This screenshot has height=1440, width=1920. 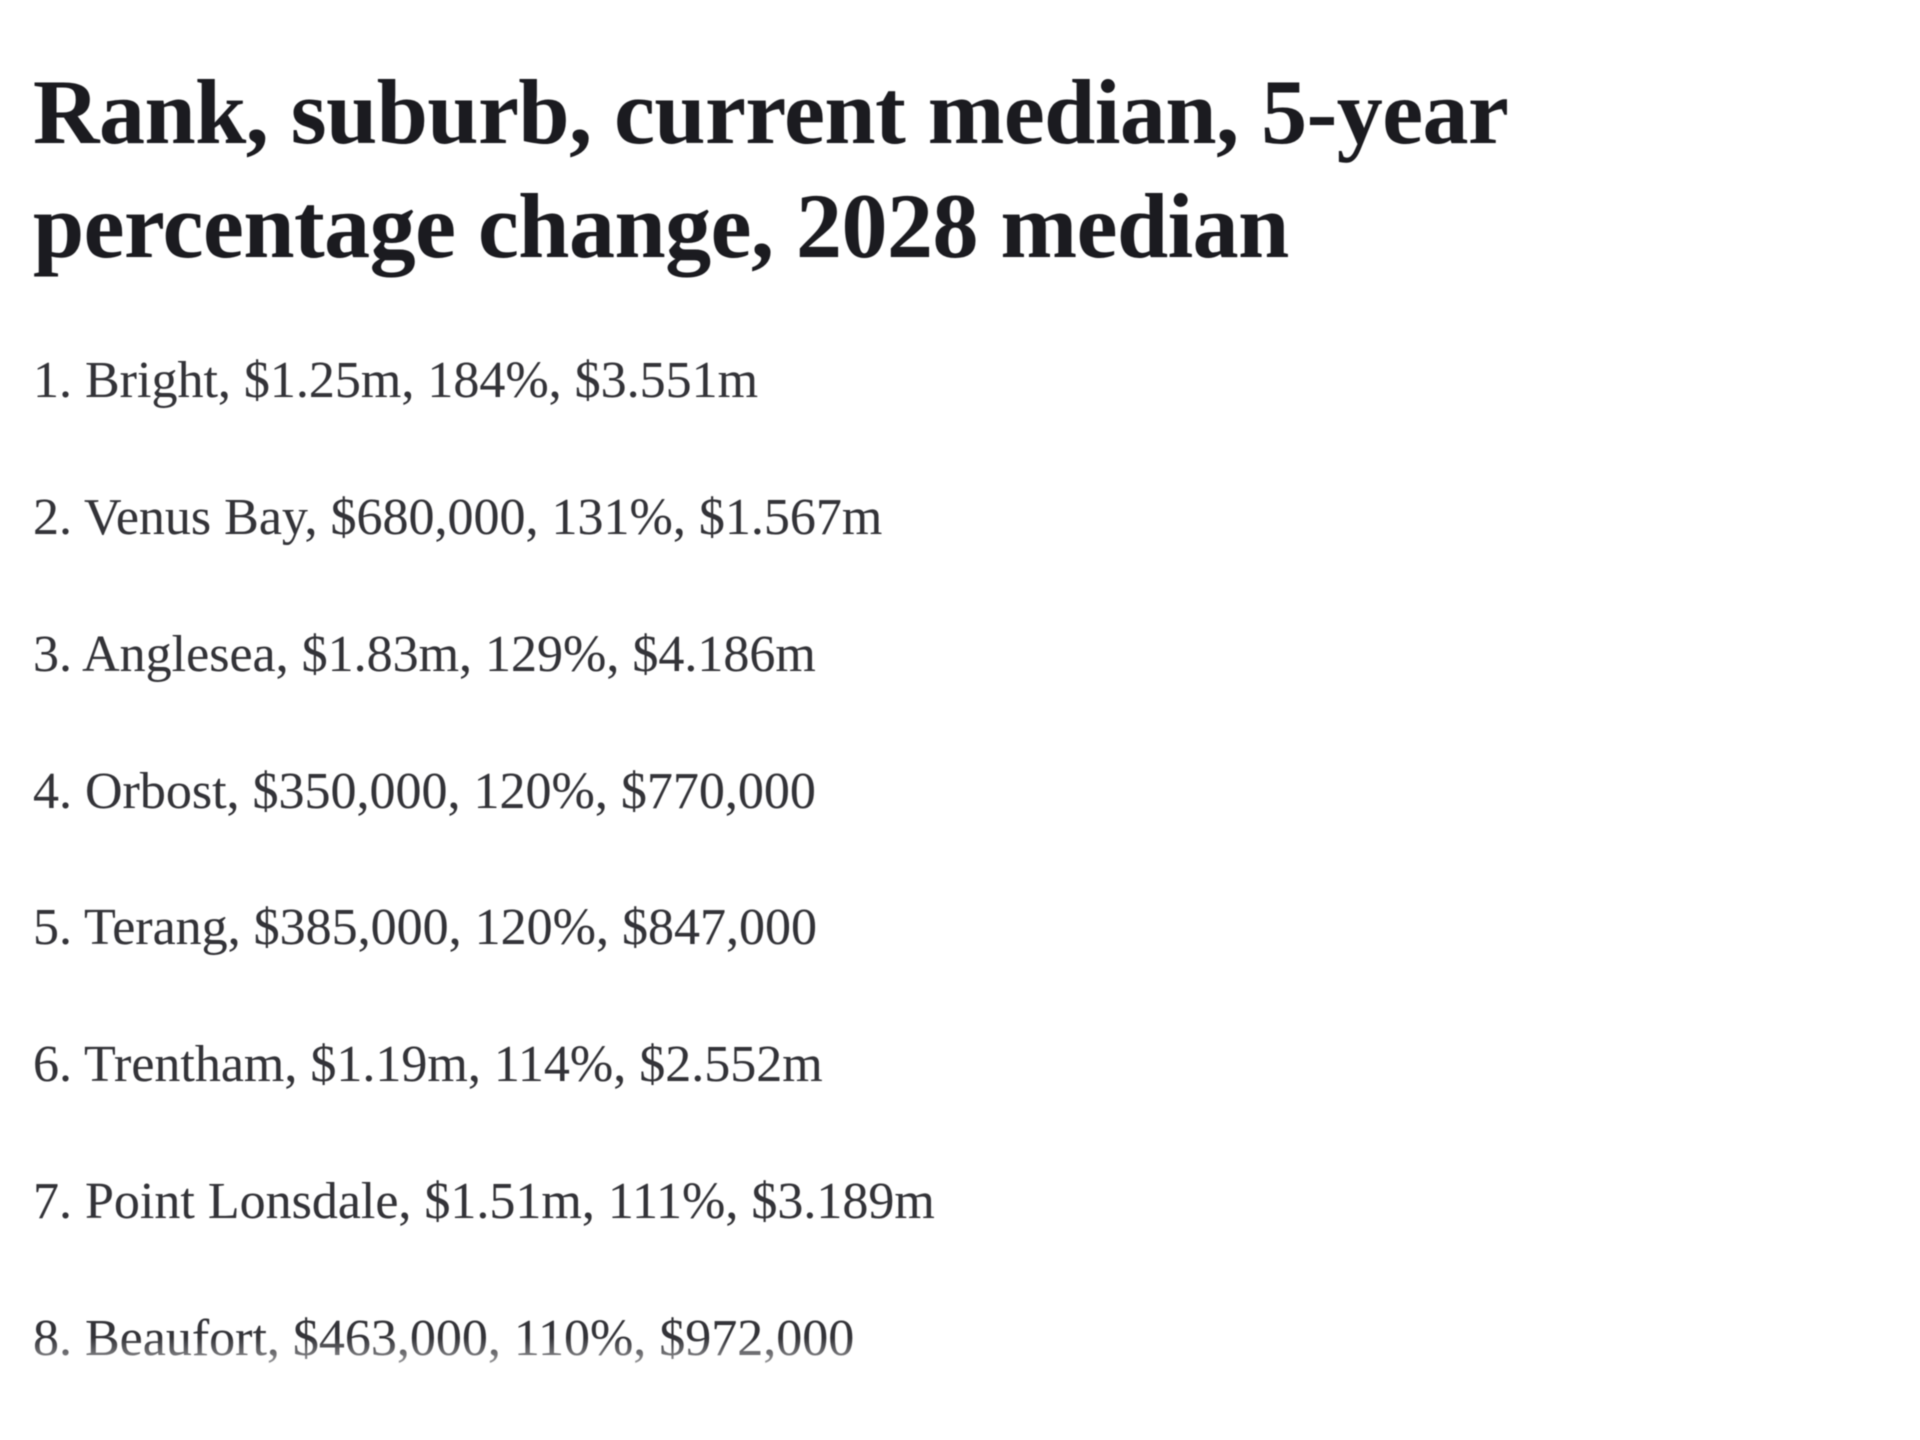 What do you see at coordinates (424, 654) in the screenshot?
I see `list-item-rank-3: 3. Anglesea, $1.83m, 129%, $4.186m` at bounding box center [424, 654].